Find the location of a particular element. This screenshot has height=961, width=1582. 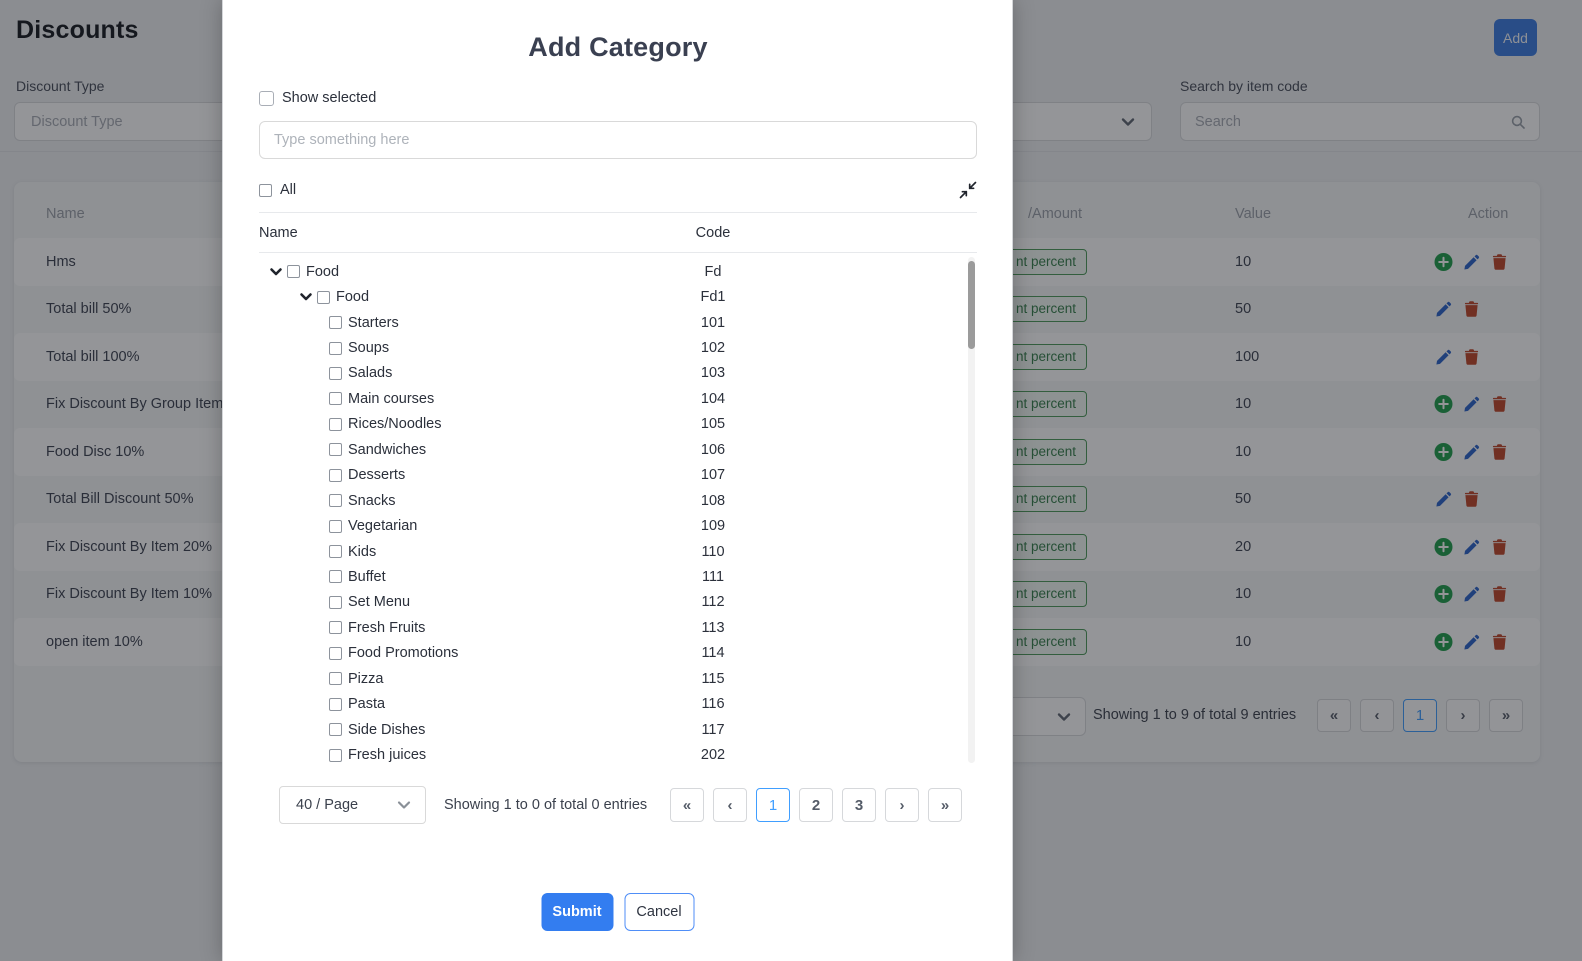

tree-item-code: 114 is located at coordinates (713, 653).